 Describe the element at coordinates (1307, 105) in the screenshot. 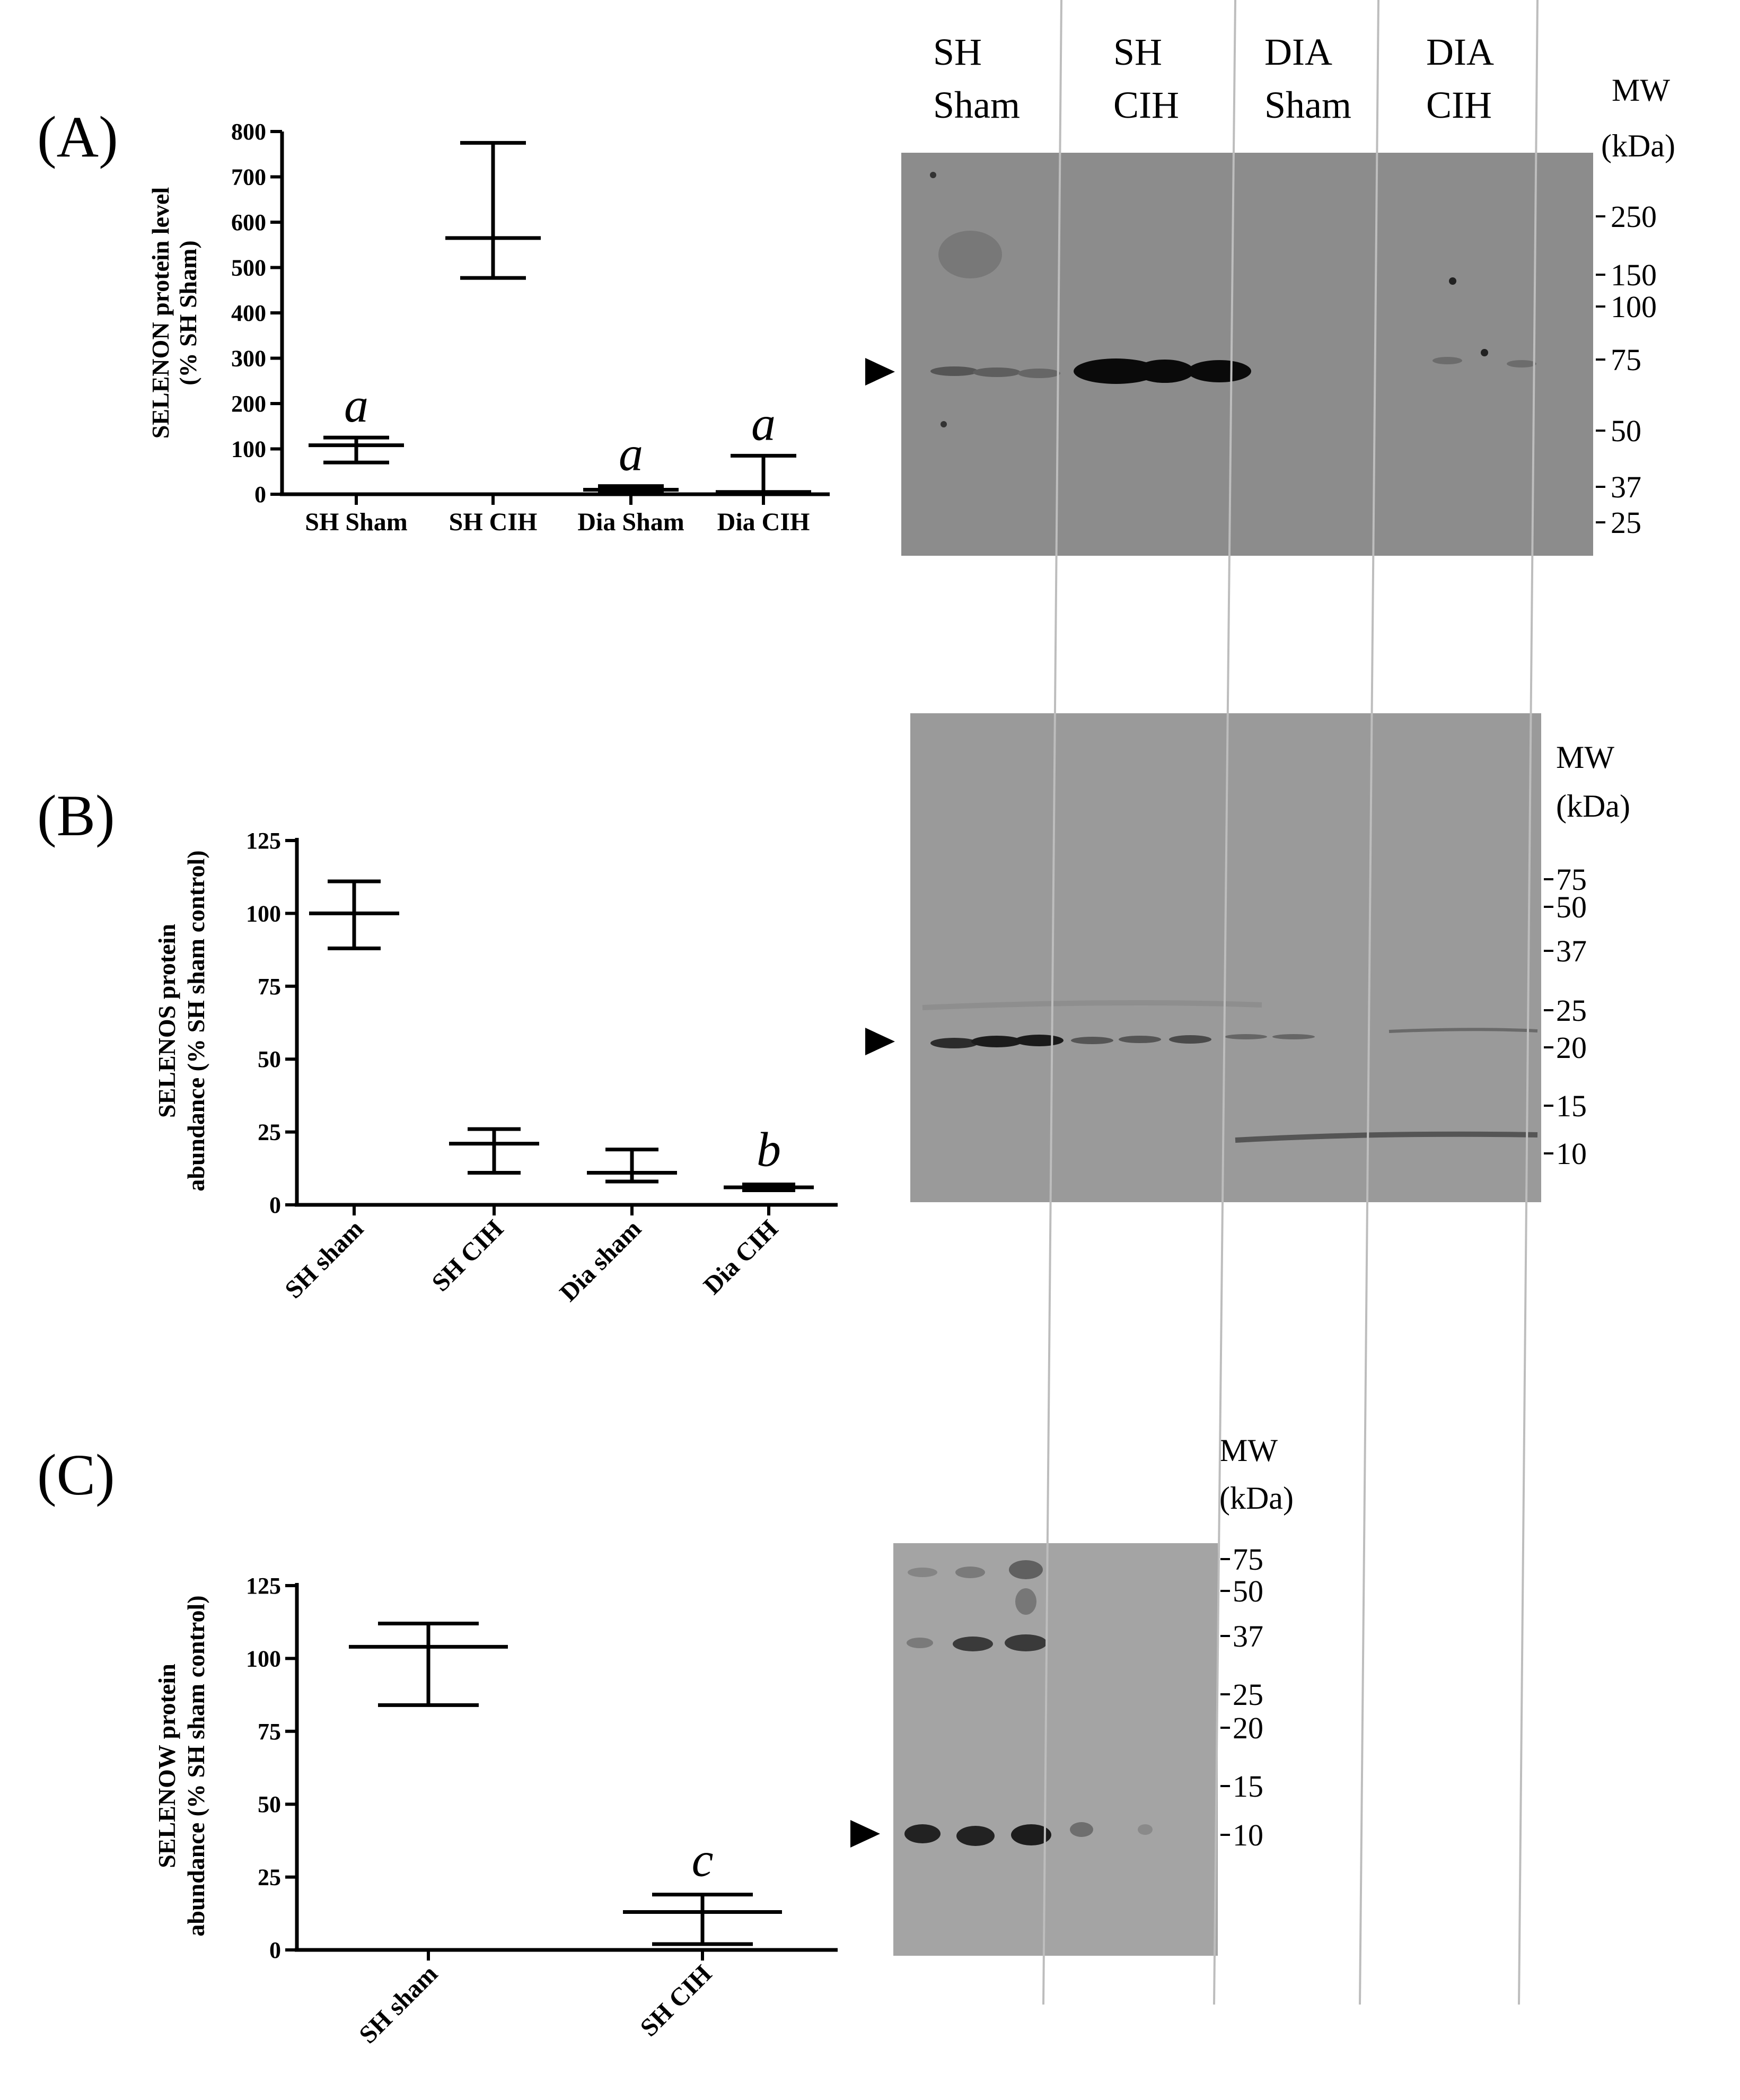

I see `lane-3-line2: Sham` at that location.